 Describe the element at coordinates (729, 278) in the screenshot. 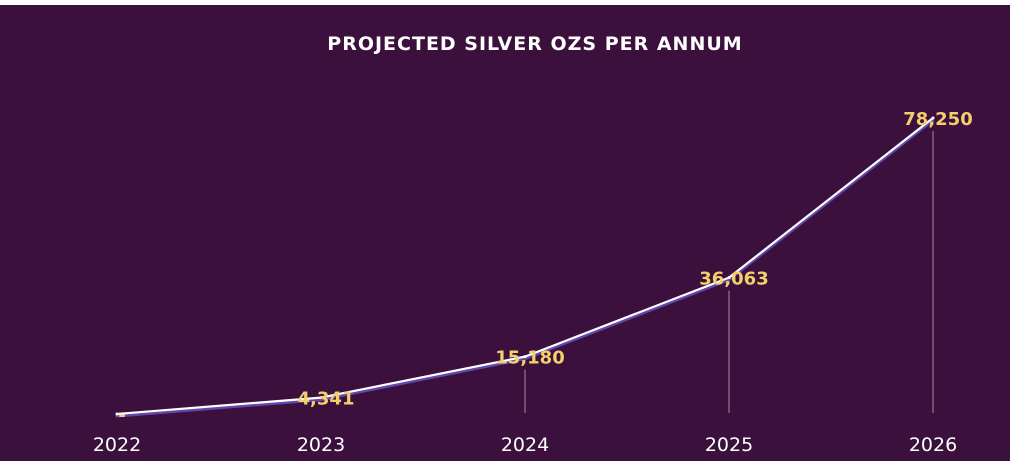

I see `data-point-2025` at that location.